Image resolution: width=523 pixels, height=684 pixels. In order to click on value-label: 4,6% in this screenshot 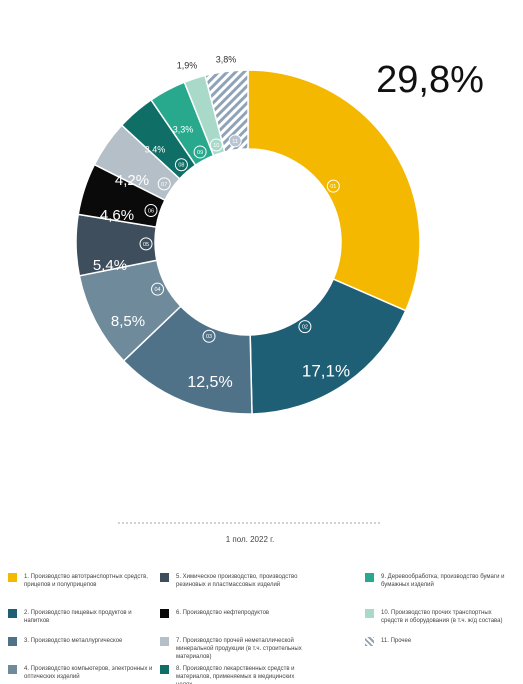, I will do `click(117, 215)`.